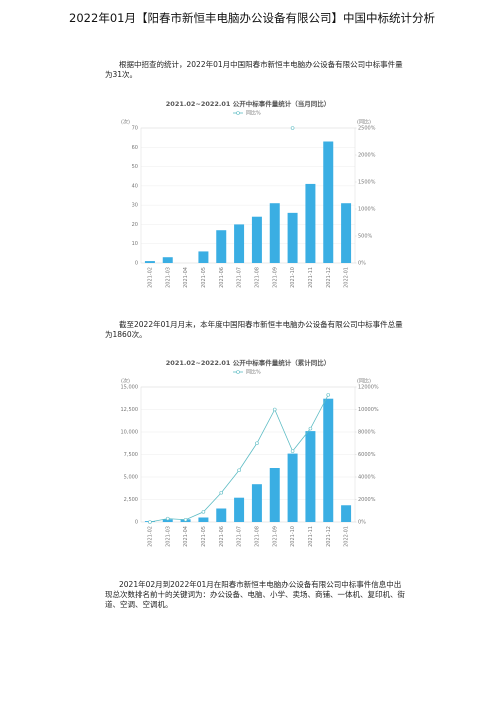  What do you see at coordinates (367, 455) in the screenshot?
I see `y2-tick-label: 6000%` at bounding box center [367, 455].